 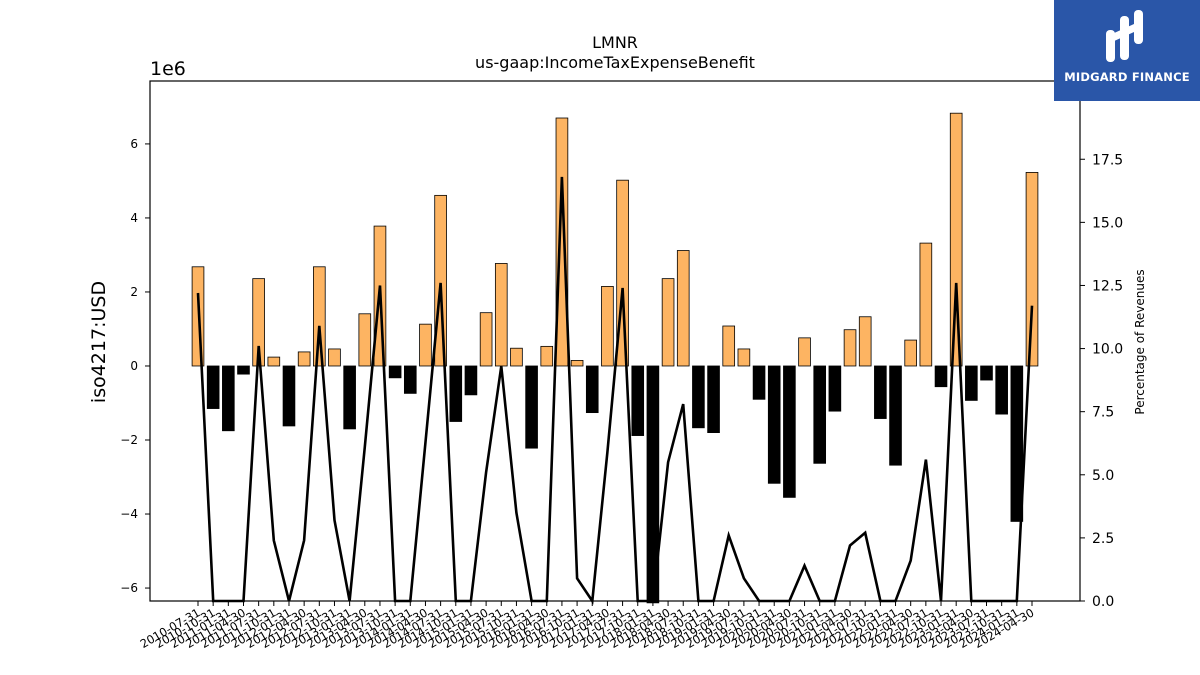 What do you see at coordinates (99, 342) in the screenshot?
I see `y-axis-label: iso4217:USD` at bounding box center [99, 342].